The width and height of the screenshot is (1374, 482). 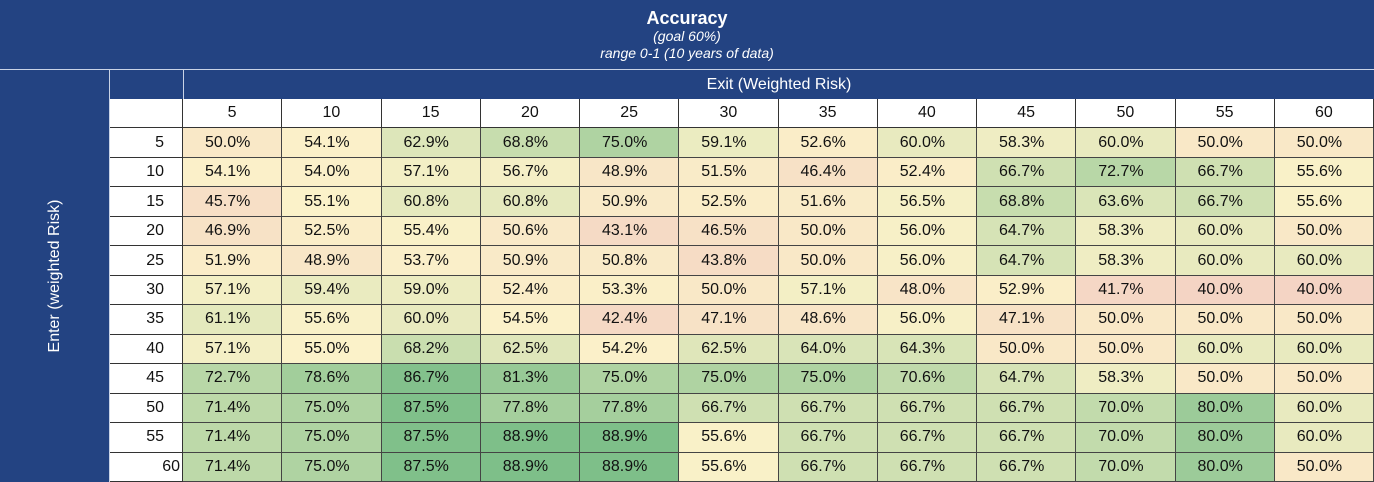 What do you see at coordinates (828, 202) in the screenshot?
I see `heatmap-cell: 51.6%` at bounding box center [828, 202].